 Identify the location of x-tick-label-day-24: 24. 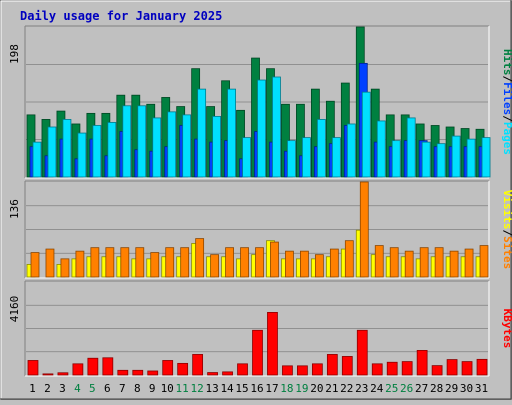
(377, 388).